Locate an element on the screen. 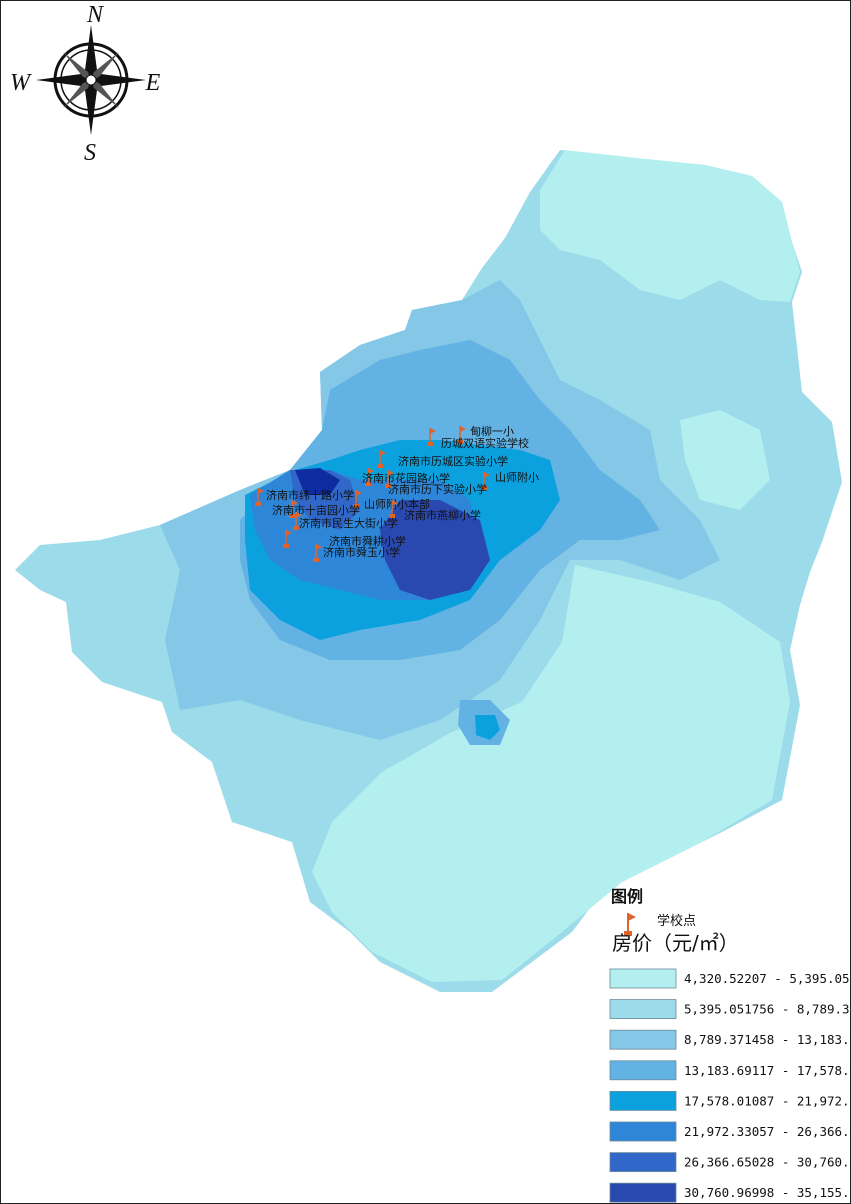 This screenshot has height=1204, width=851. legend-class-label: 30,760.96998 - 35,155.28967 is located at coordinates (767, 1192).